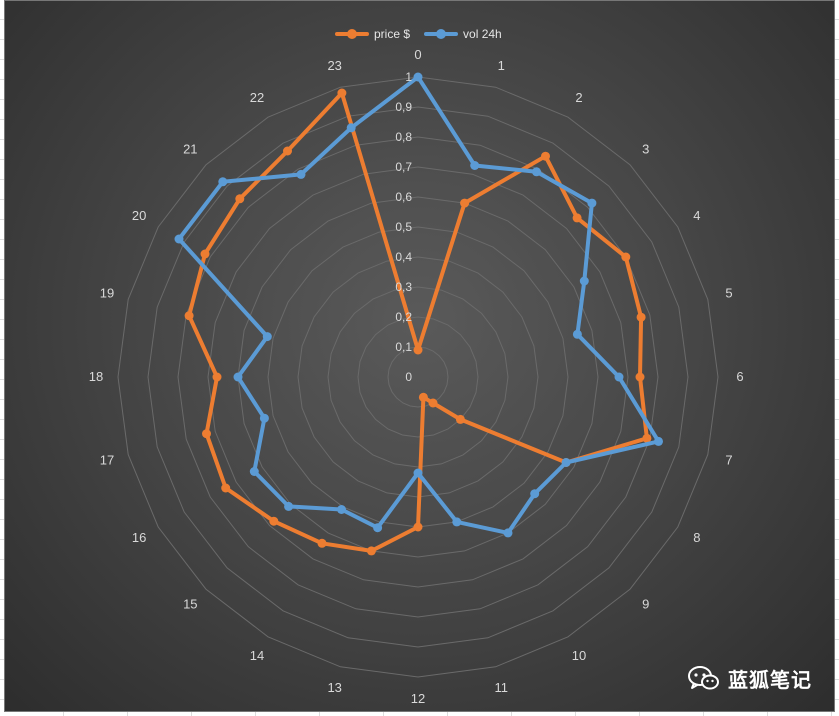  I want to click on category-label-6: 6, so click(739, 376).